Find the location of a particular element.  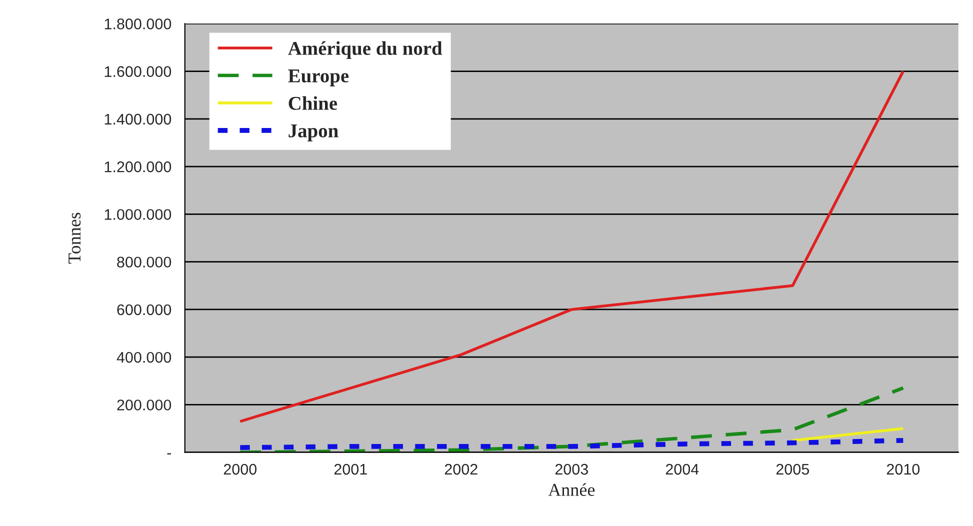

line-series is located at coordinates (571, 419).